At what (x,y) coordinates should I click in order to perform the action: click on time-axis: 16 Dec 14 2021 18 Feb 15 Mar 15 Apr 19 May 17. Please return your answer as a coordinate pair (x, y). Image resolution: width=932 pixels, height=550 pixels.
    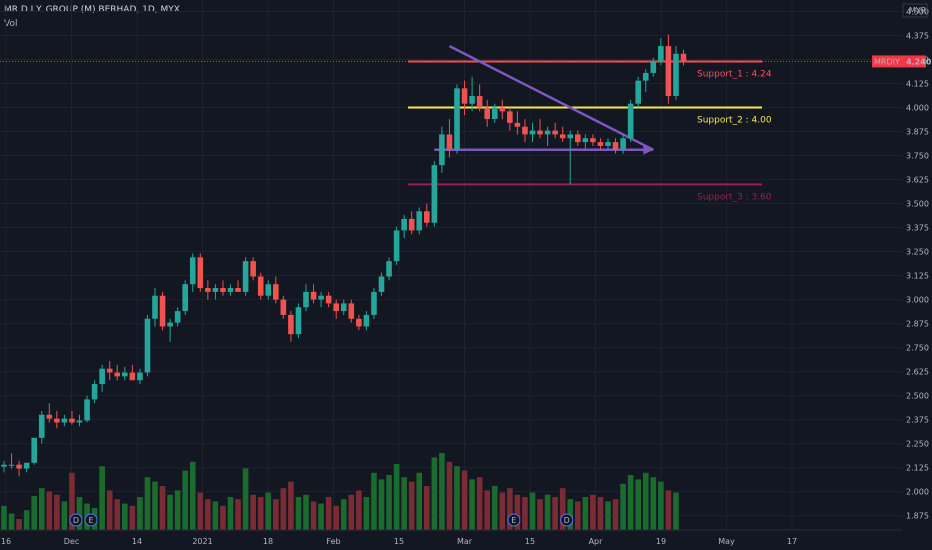
    Looking at the image, I should click on (466, 539).